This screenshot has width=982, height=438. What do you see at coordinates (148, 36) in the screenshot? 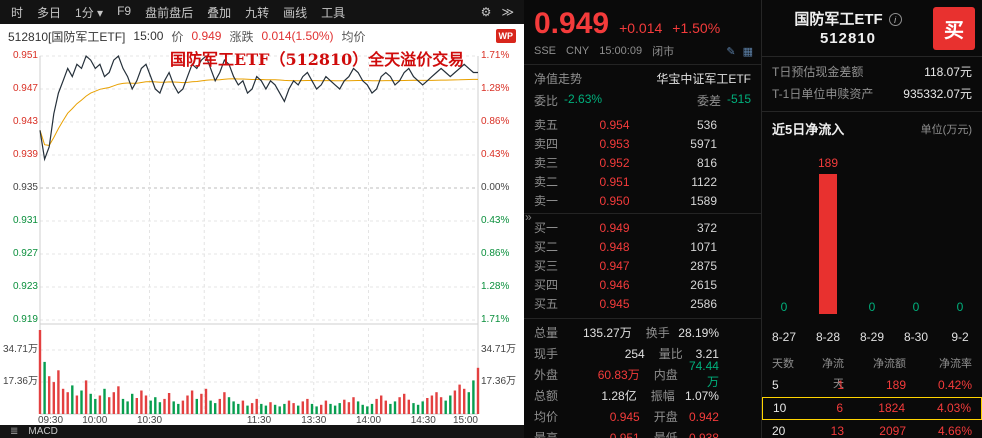
I see `quote-time: 15:00` at bounding box center [148, 36].